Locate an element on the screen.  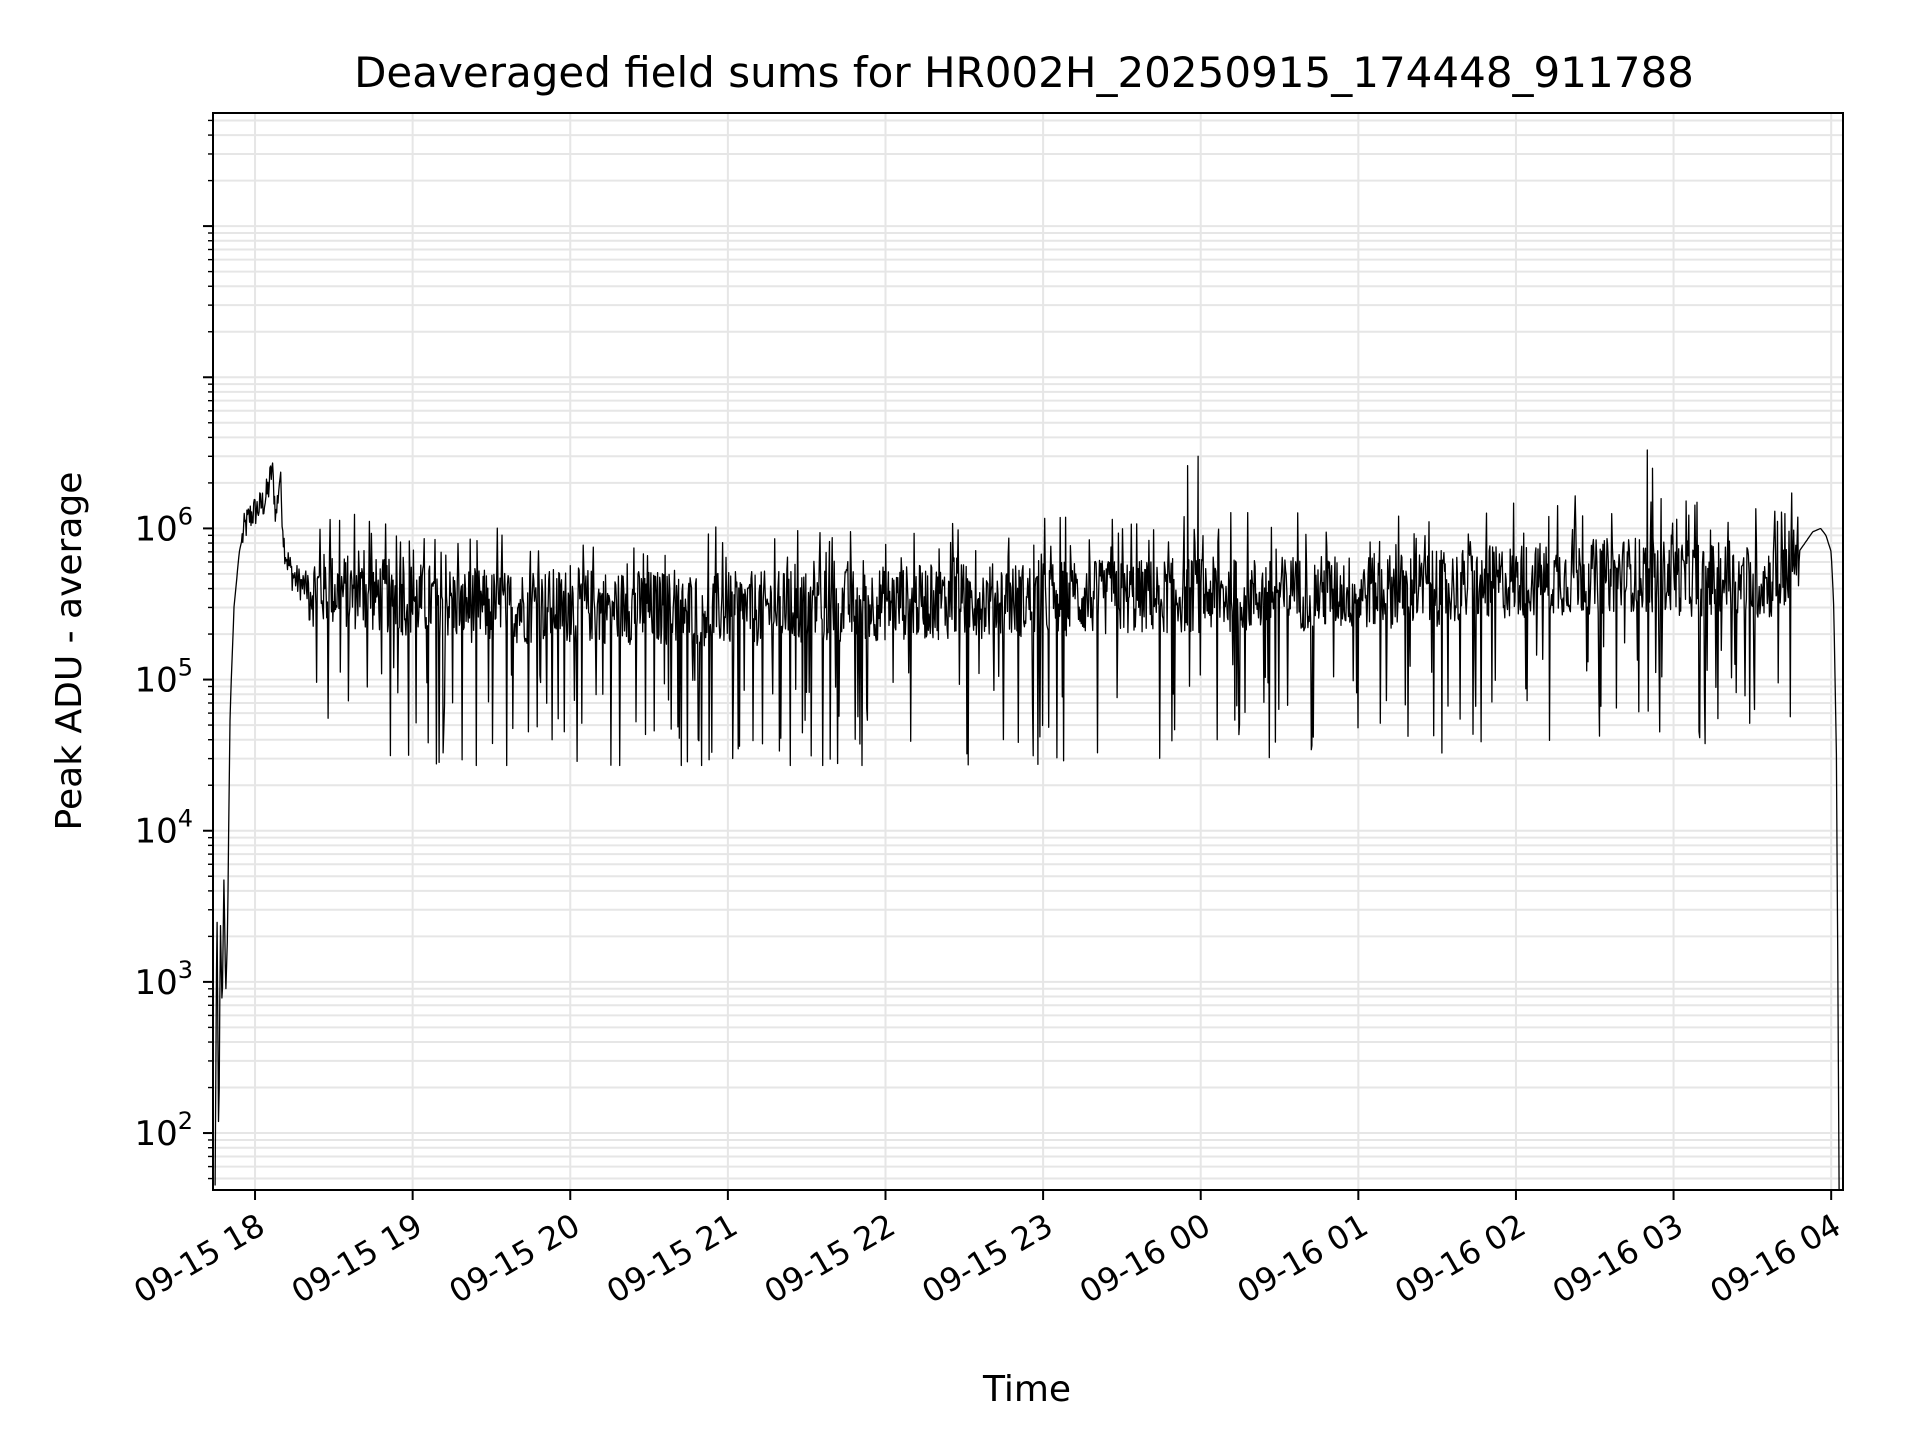
y-tick-label: 10⁶ is located at coordinates (163, 525).